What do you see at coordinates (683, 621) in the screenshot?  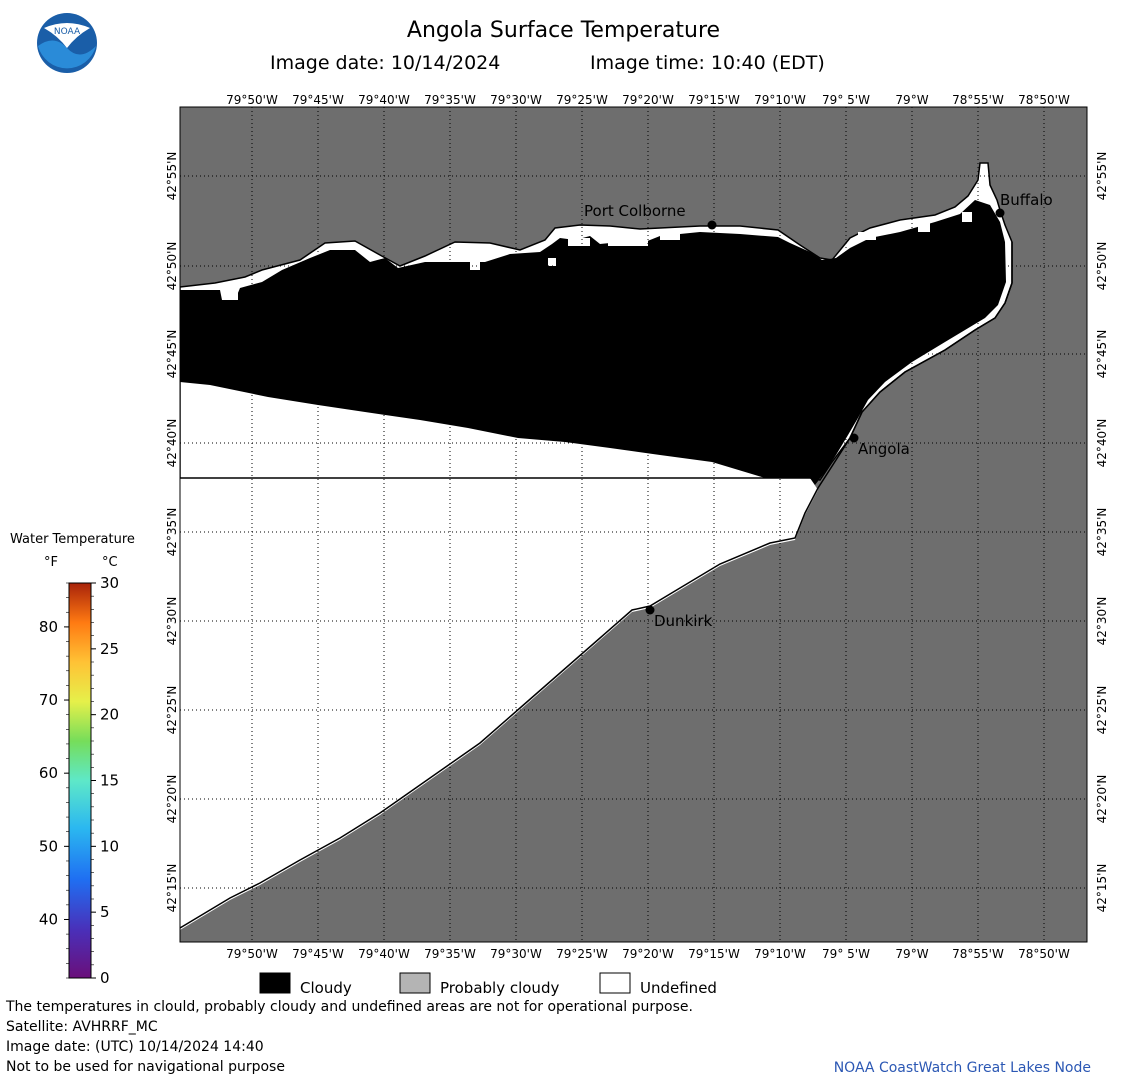 I see `place-label: Dunkirk` at bounding box center [683, 621].